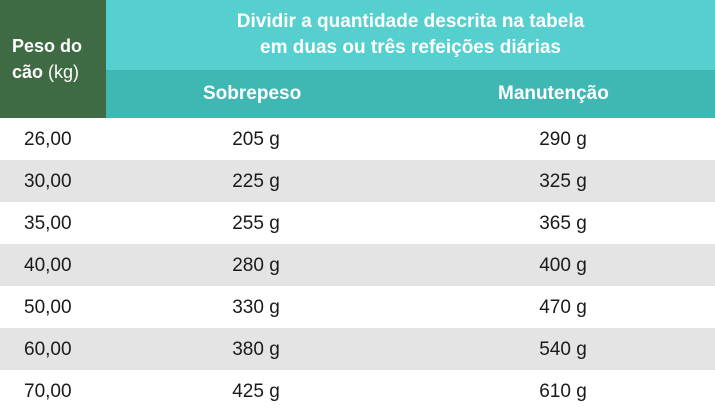 This screenshot has width=715, height=412. Describe the element at coordinates (256, 307) in the screenshot. I see `overweight-cell: 330 g` at that location.